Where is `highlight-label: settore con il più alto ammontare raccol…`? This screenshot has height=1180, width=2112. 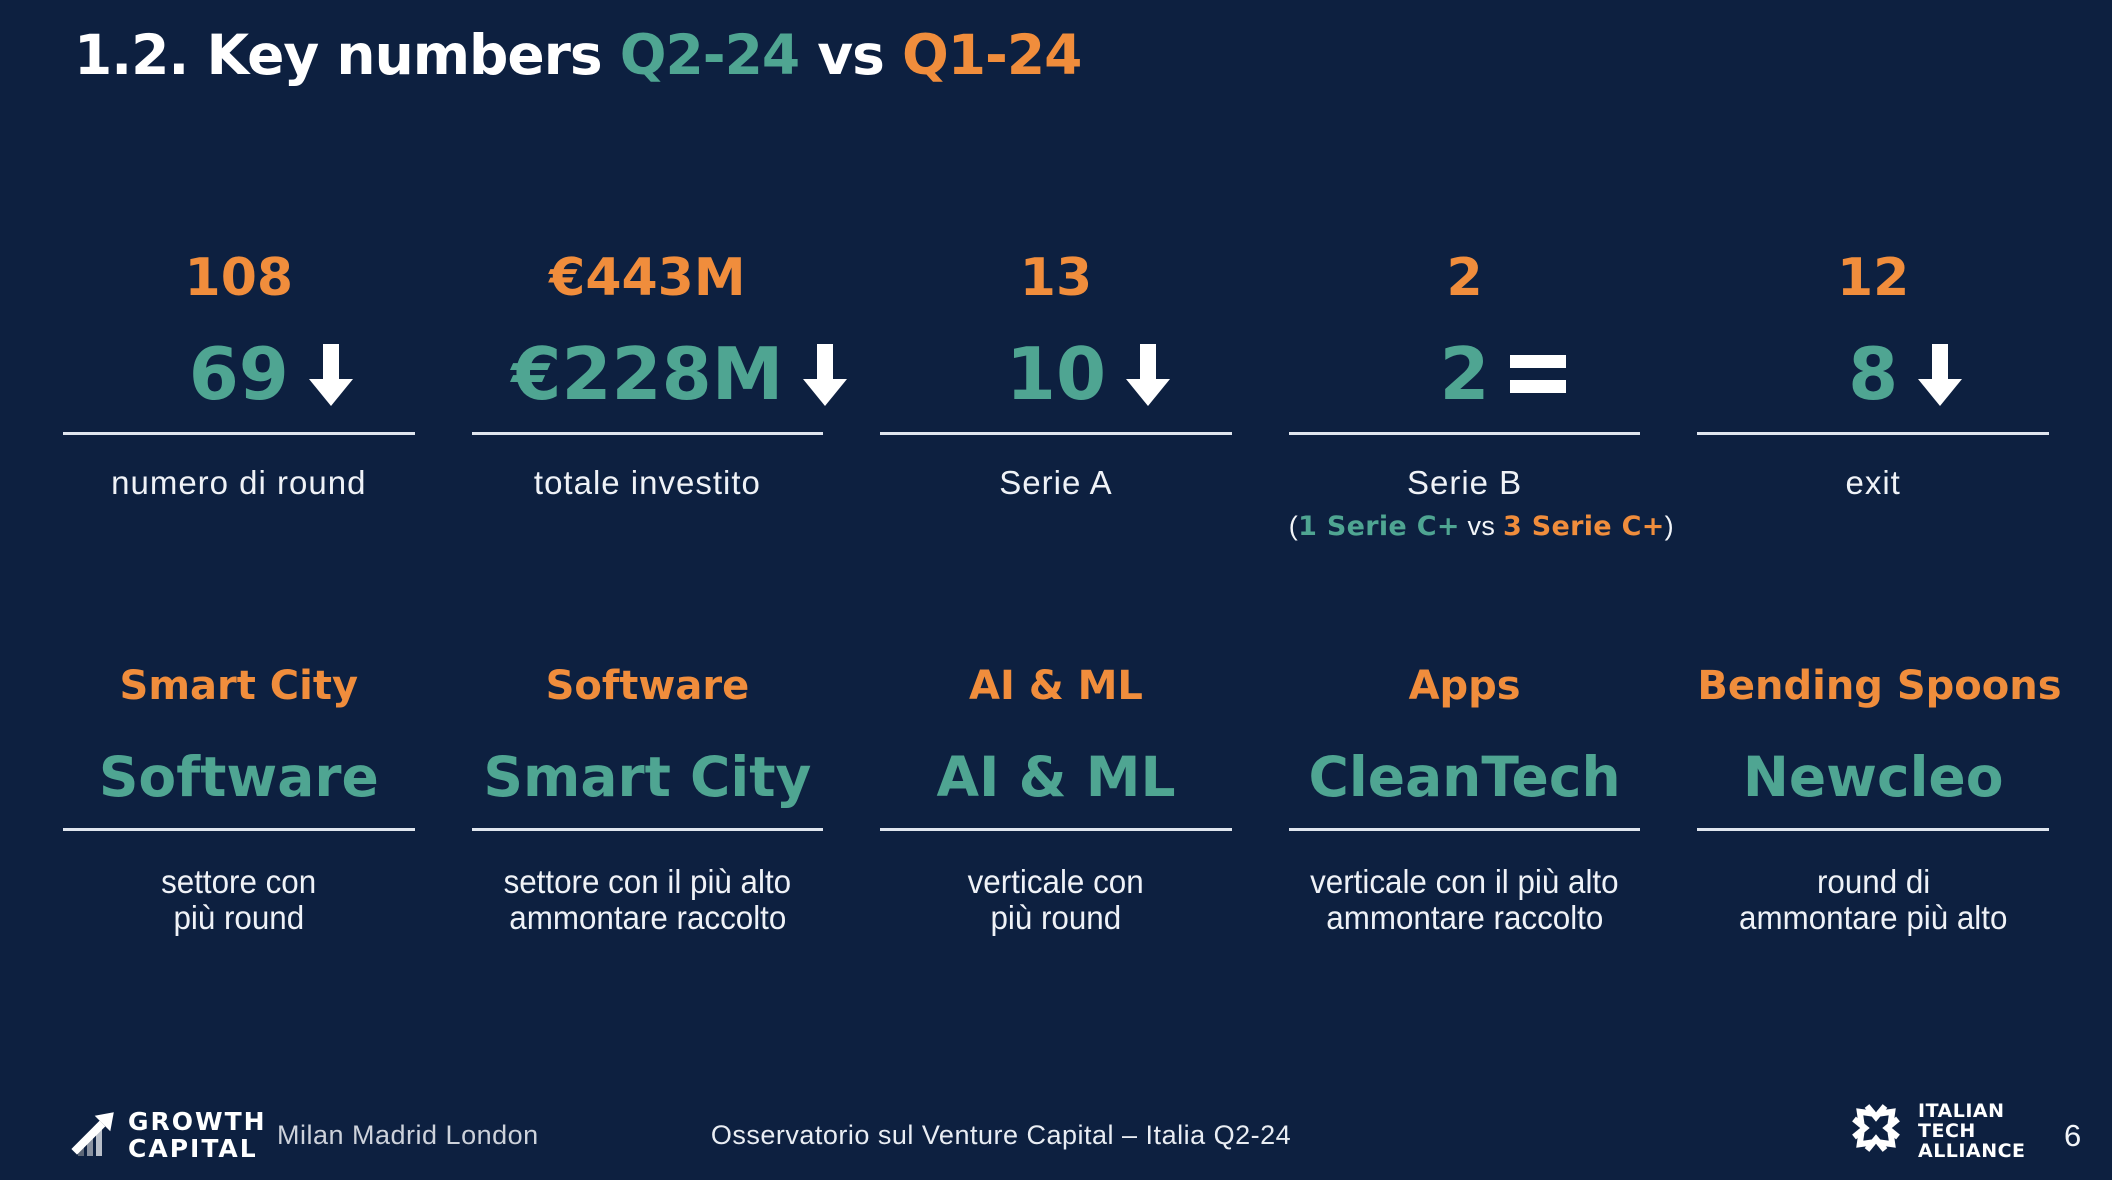
highlight-label: settore con il più alto ammontare raccol… is located at coordinates (648, 900).